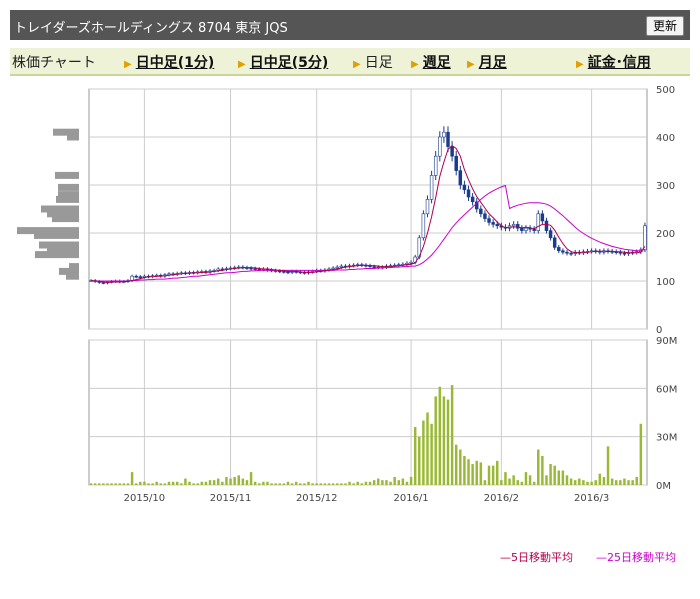 This screenshot has height=599, width=700. Describe the element at coordinates (665, 90) in the screenshot. I see `price-tick-label: 500` at that location.